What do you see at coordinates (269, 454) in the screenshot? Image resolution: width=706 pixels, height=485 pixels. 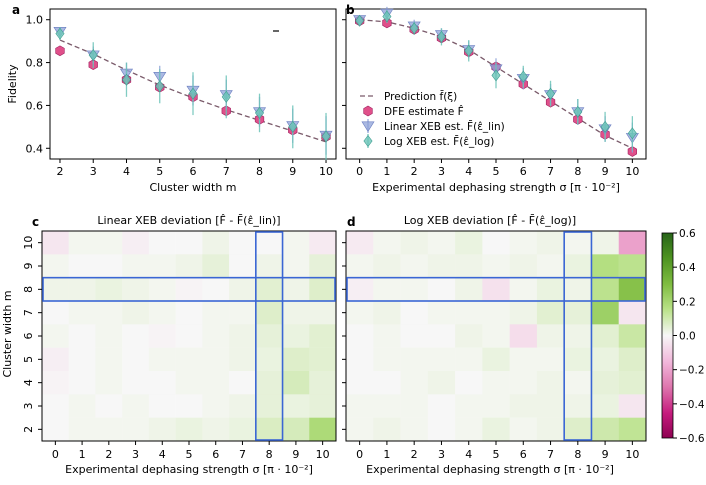 I see `x-tick-label: 8` at bounding box center [269, 454].